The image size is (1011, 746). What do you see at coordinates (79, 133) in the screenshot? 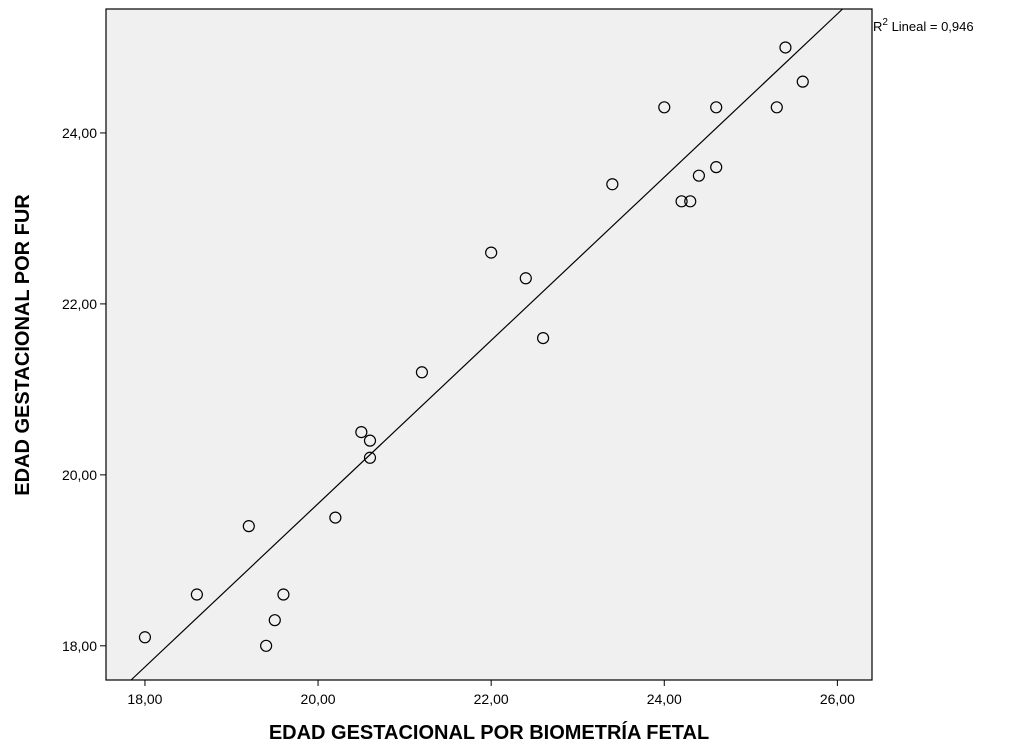
I see `y-tick-label: 24,00` at bounding box center [79, 133].